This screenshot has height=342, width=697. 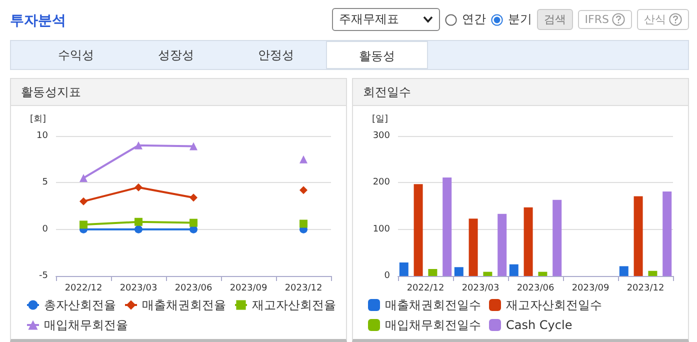 What do you see at coordinates (76, 55) in the screenshot?
I see `text: 수익성` at bounding box center [76, 55].